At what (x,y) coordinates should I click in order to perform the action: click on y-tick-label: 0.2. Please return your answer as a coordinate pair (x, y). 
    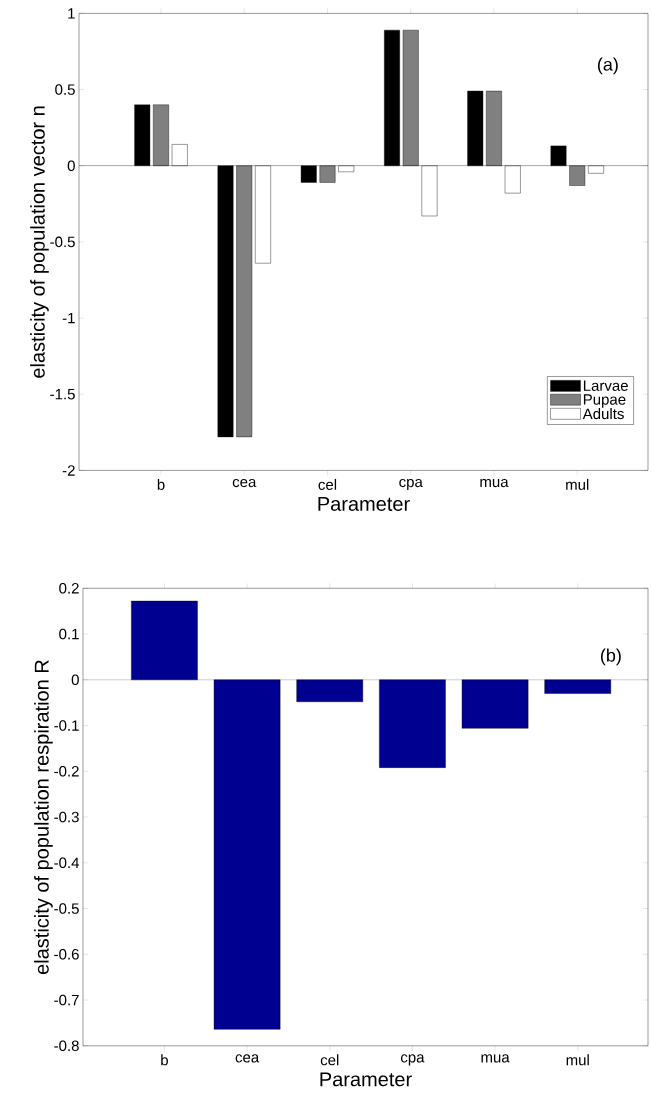
    Looking at the image, I should click on (69, 588).